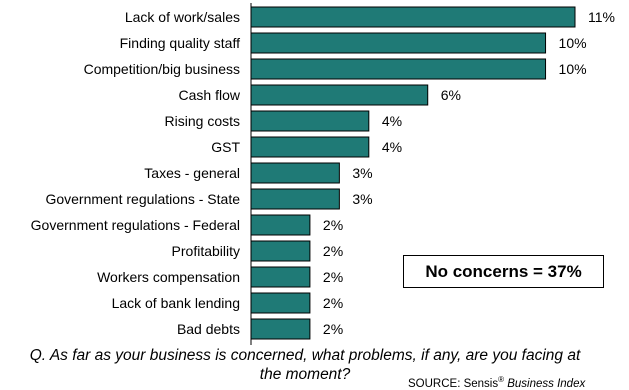 The height and width of the screenshot is (390, 629). What do you see at coordinates (453, 383) in the screenshot?
I see `source-prefix: SOURCE: Sensis` at bounding box center [453, 383].